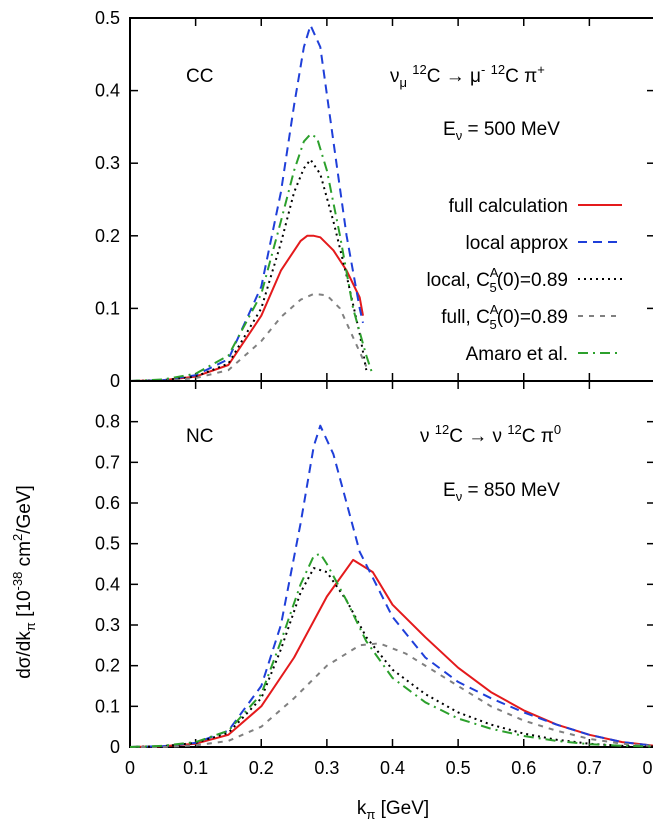 Image resolution: width=653 pixels, height=825 pixels. I want to click on panel-cc-energy: Eν = 500 MeV, so click(501, 131).